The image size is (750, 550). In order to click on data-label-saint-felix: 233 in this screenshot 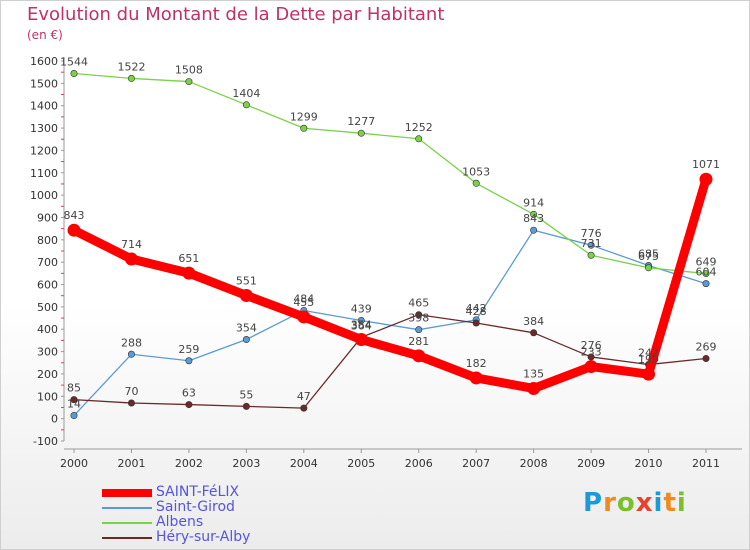, I will do `click(591, 352)`.